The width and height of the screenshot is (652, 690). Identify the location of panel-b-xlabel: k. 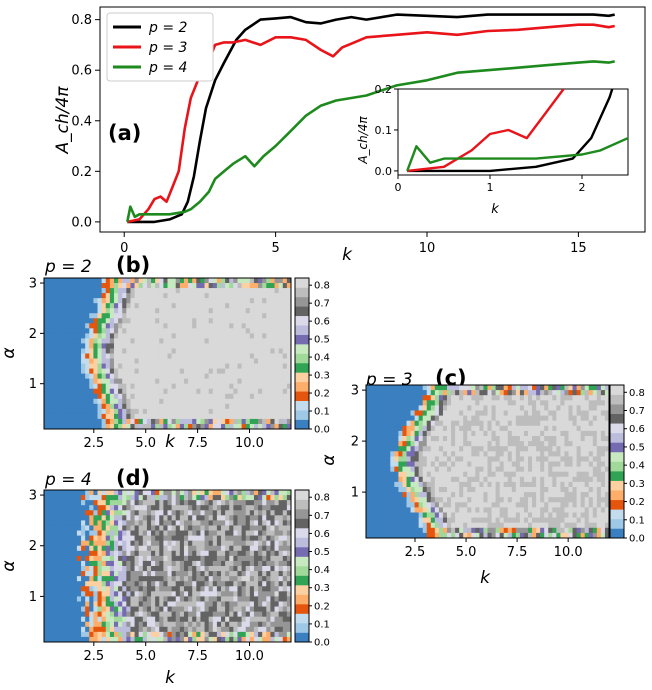
(170, 442).